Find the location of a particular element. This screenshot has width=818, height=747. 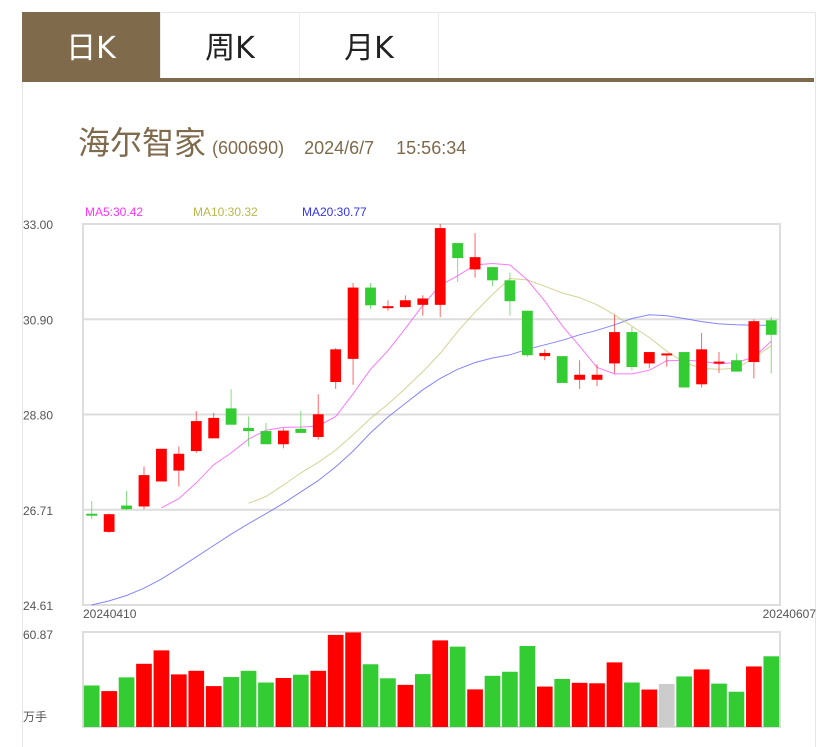

volume-unit-label: 万手 is located at coordinates (35, 717).